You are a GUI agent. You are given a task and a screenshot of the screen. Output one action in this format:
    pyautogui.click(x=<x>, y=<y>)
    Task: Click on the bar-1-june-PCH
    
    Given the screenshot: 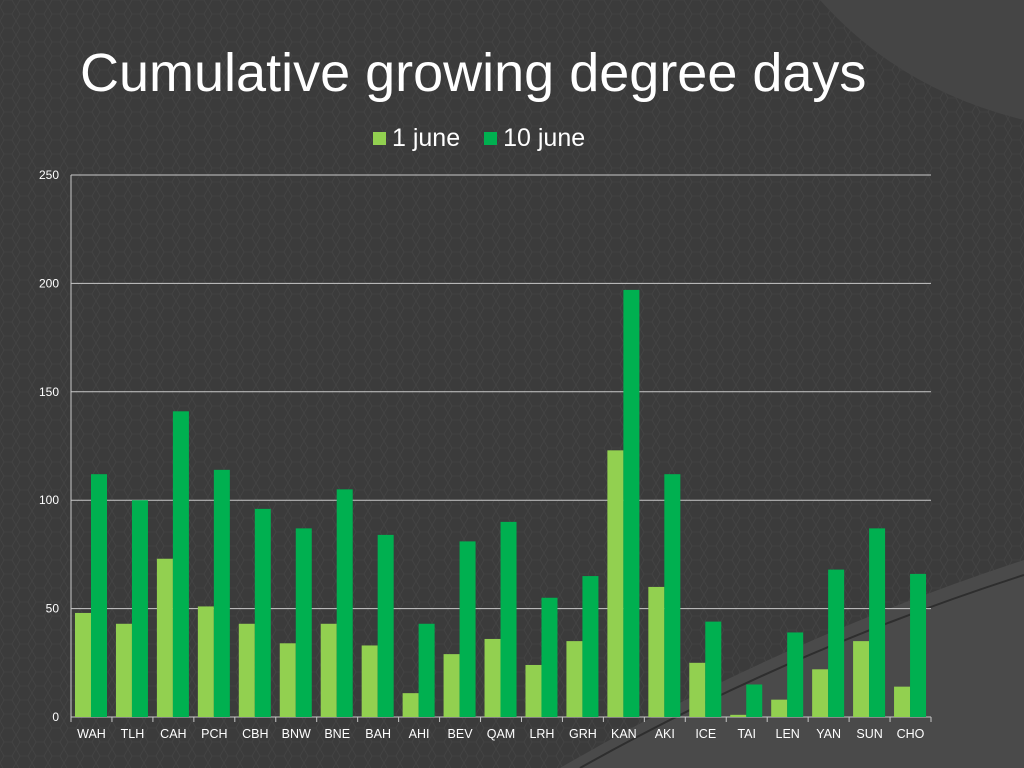 What is the action you would take?
    pyautogui.click(x=205, y=661)
    